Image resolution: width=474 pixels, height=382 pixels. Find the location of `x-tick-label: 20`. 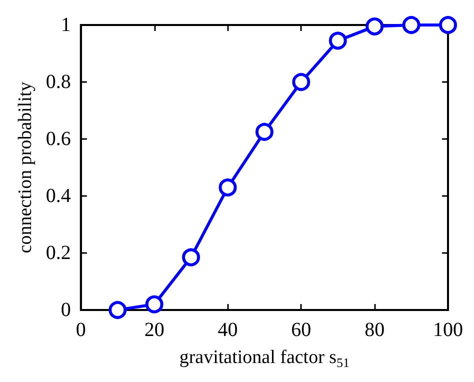

x-tick-label: 20 is located at coordinates (154, 330).